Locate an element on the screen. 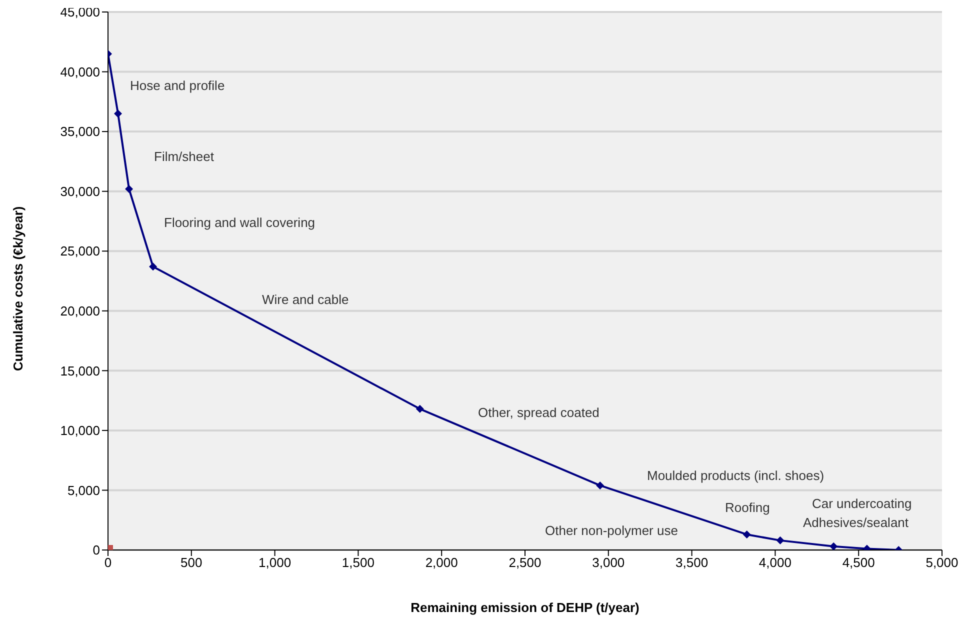 The height and width of the screenshot is (628, 975). x-tick-label: 1,000 is located at coordinates (275, 562).